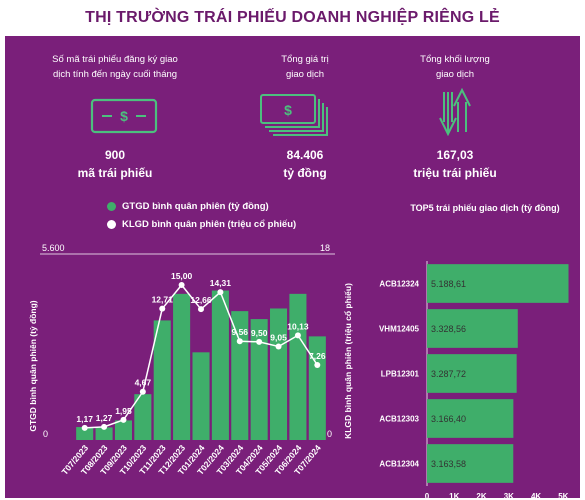  What do you see at coordinates (163, 300) in the screenshot?
I see `data-label: 12,71` at bounding box center [163, 300].